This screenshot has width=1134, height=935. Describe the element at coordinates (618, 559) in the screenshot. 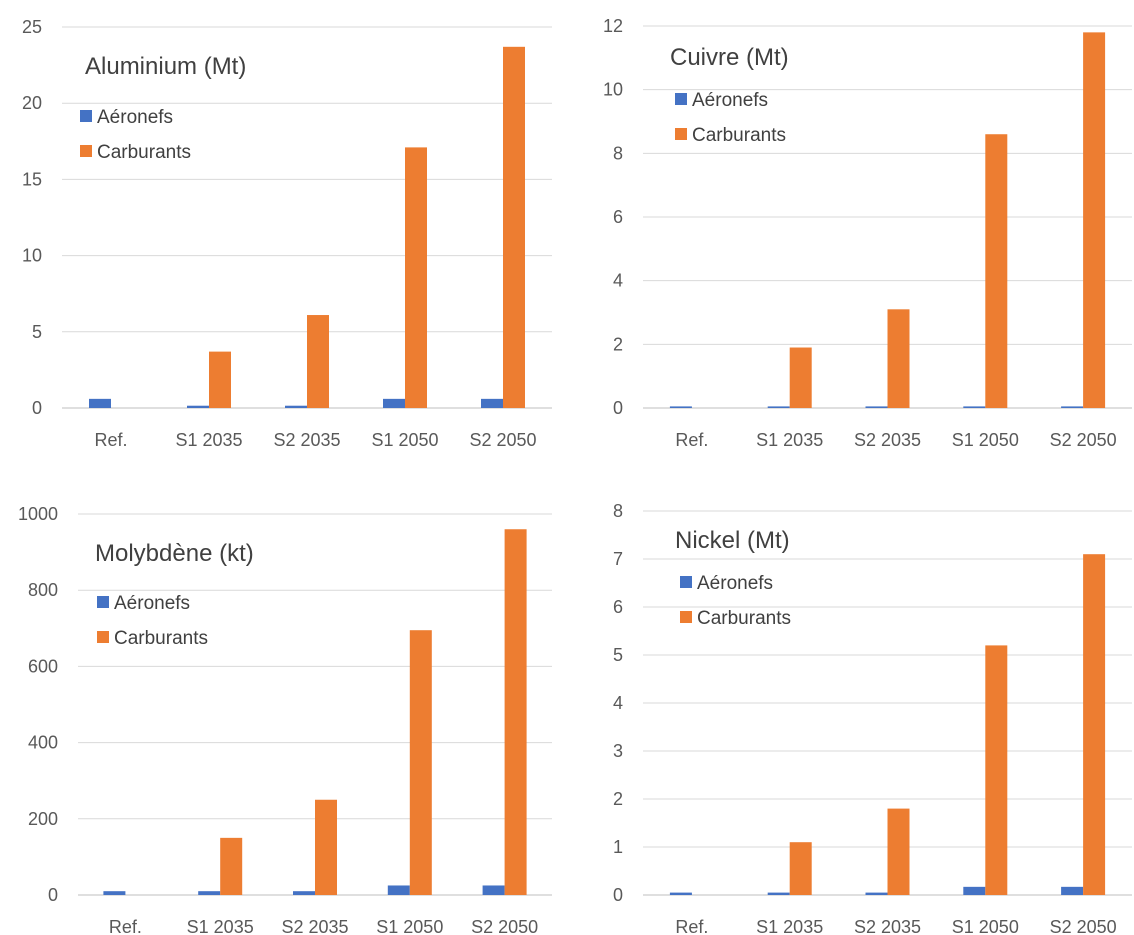

I see `y-tick-label: 7` at that location.